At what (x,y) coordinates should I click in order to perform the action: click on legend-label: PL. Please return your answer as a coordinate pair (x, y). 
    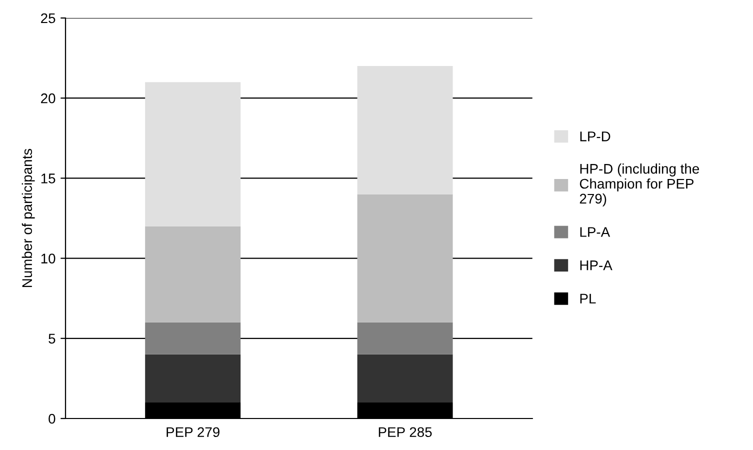
    Looking at the image, I should click on (588, 299).